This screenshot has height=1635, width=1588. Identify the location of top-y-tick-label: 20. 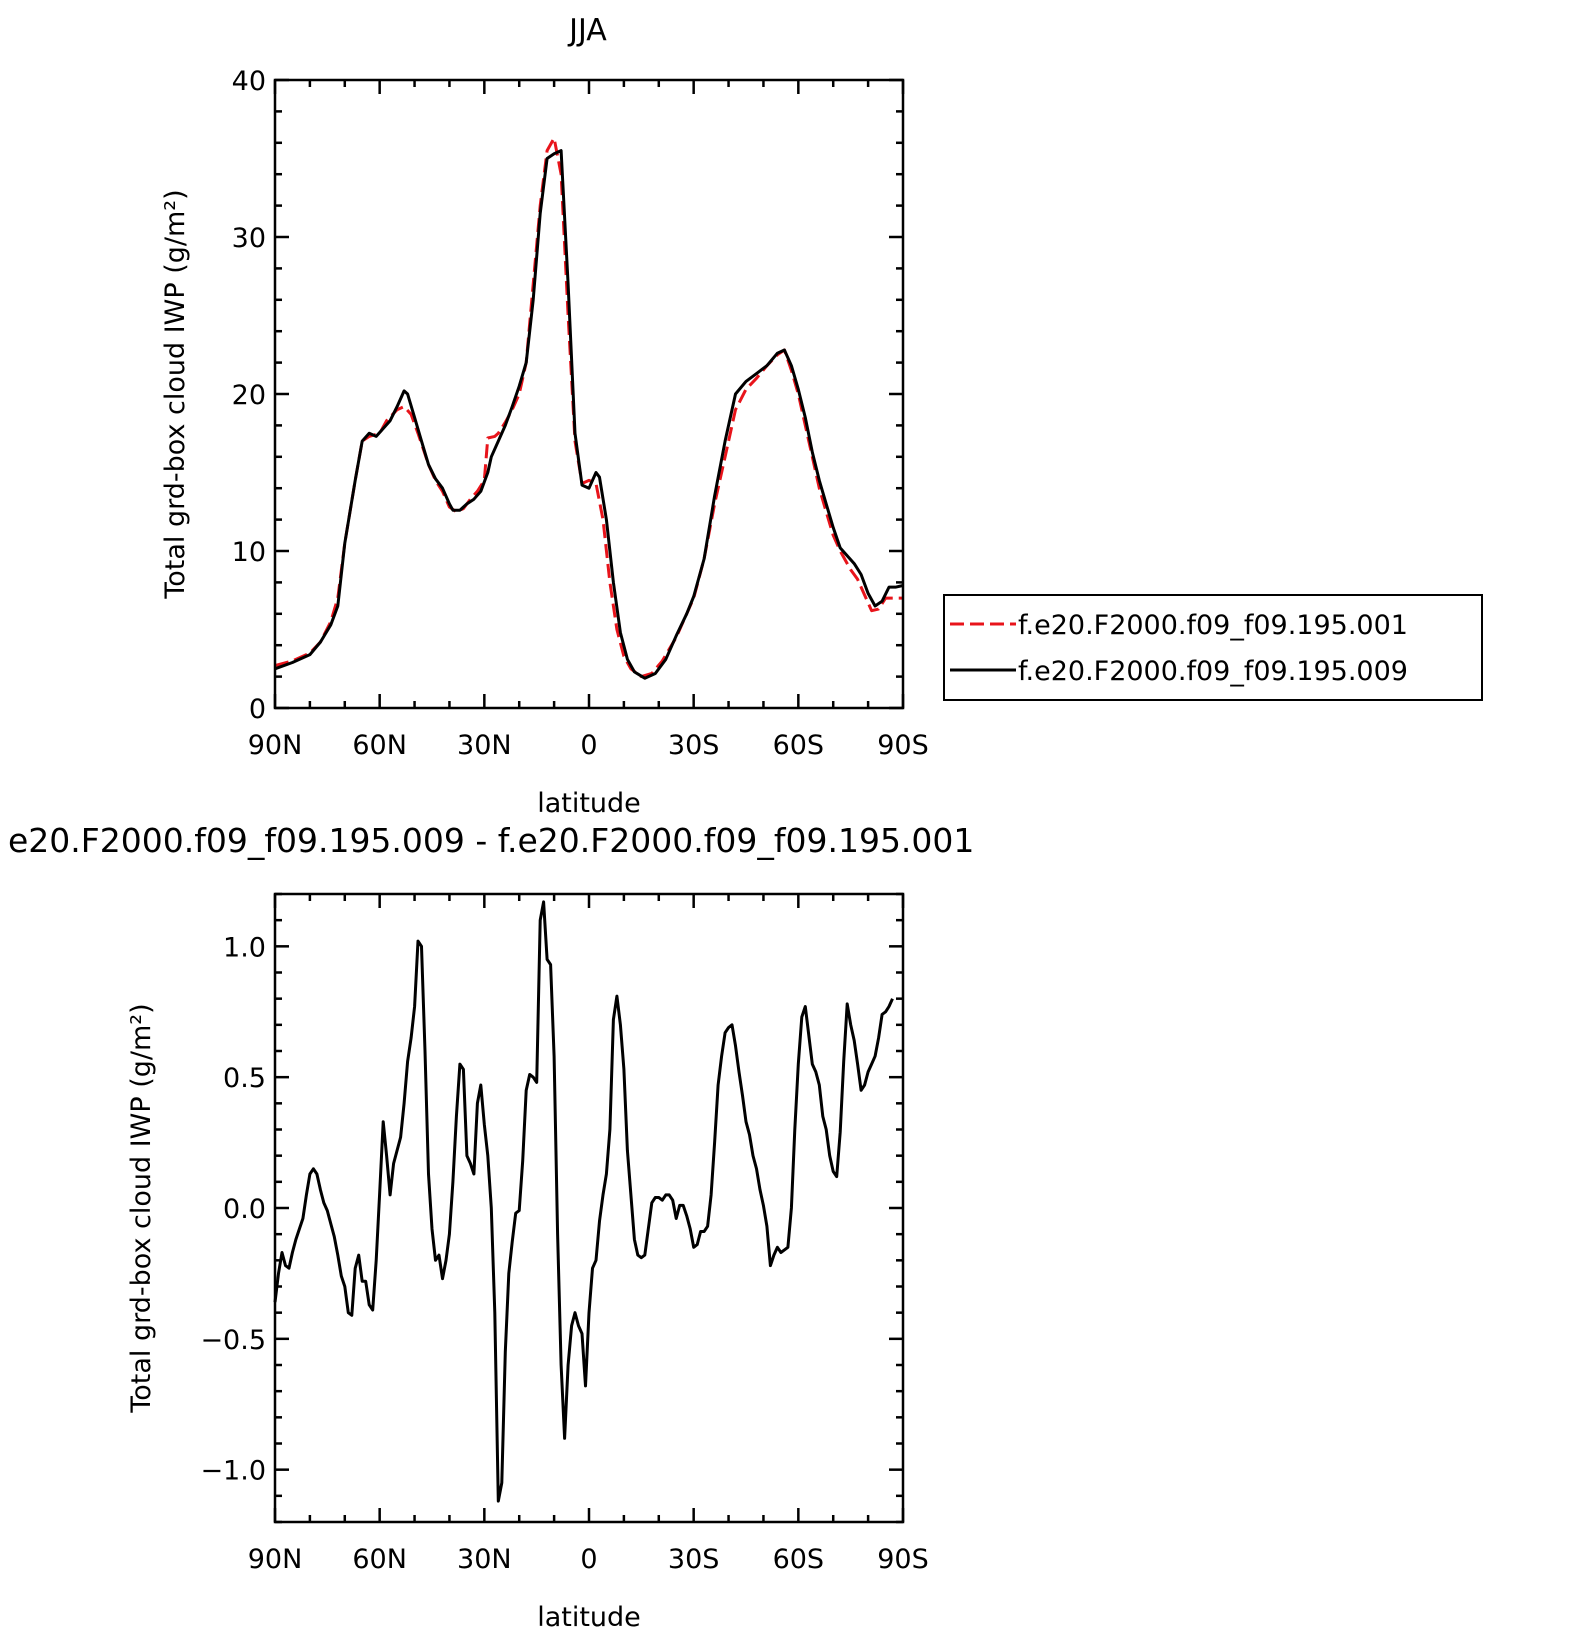
(249, 395).